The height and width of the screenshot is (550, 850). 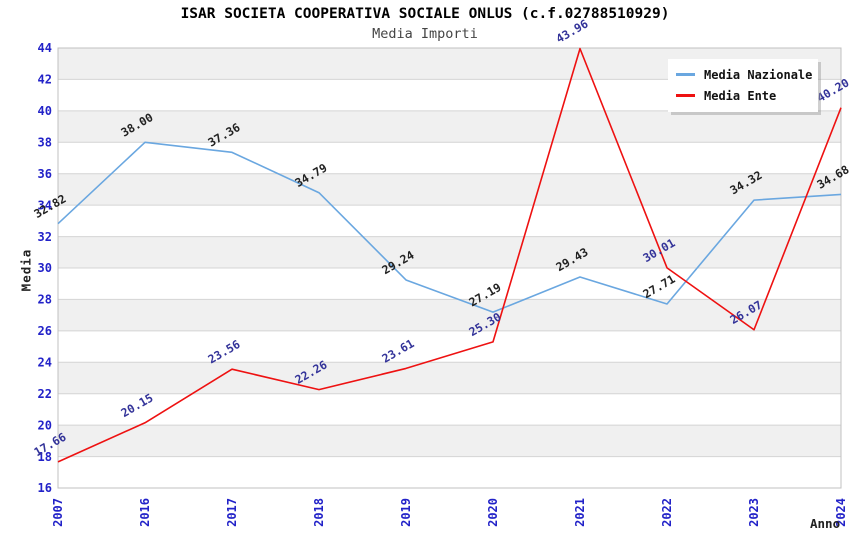 I want to click on y-tick-label: 30, so click(x=45, y=268).